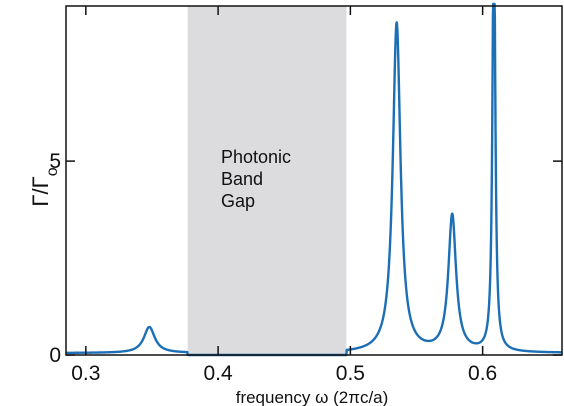  I want to click on band-gap-label-line-1: Photonic, so click(256, 157).